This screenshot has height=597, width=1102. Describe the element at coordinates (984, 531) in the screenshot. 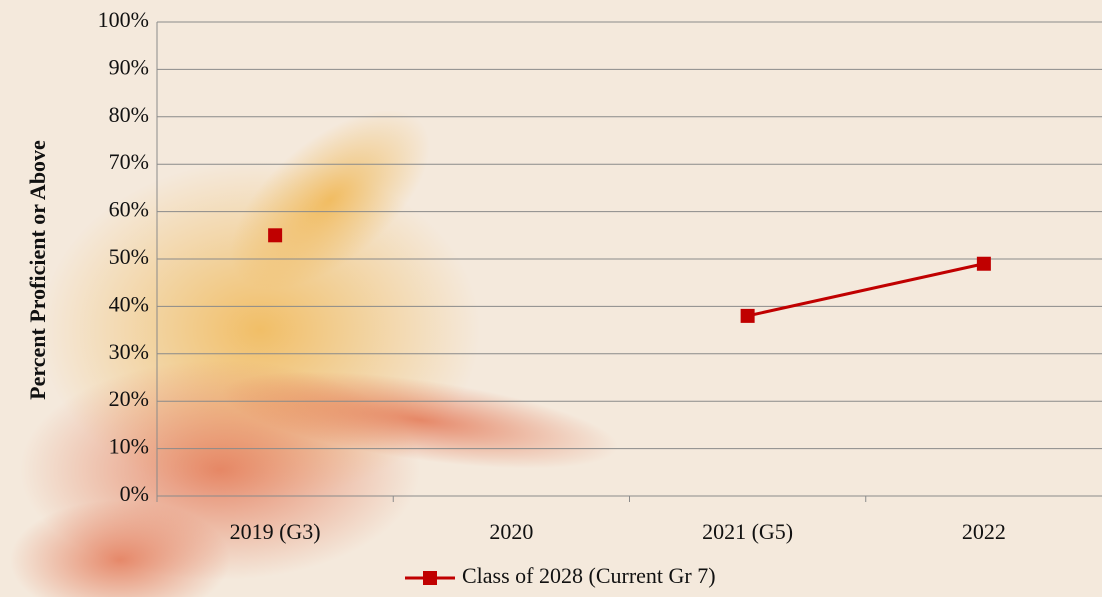

I see `x-tick-label: 2022` at that location.